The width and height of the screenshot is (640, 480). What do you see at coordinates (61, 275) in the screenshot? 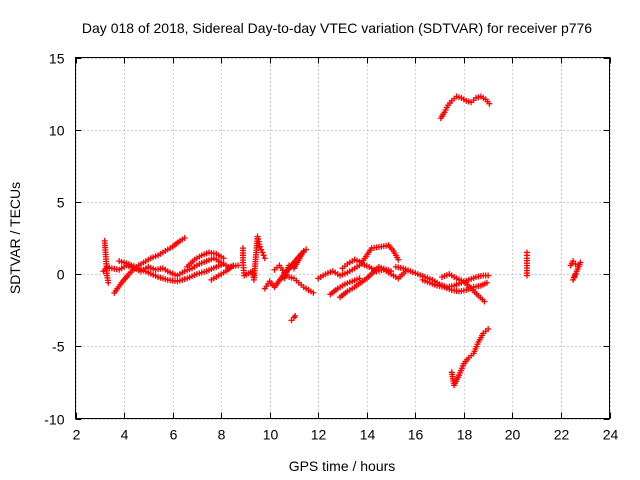
I see `y-tick-label: 0` at bounding box center [61, 275].